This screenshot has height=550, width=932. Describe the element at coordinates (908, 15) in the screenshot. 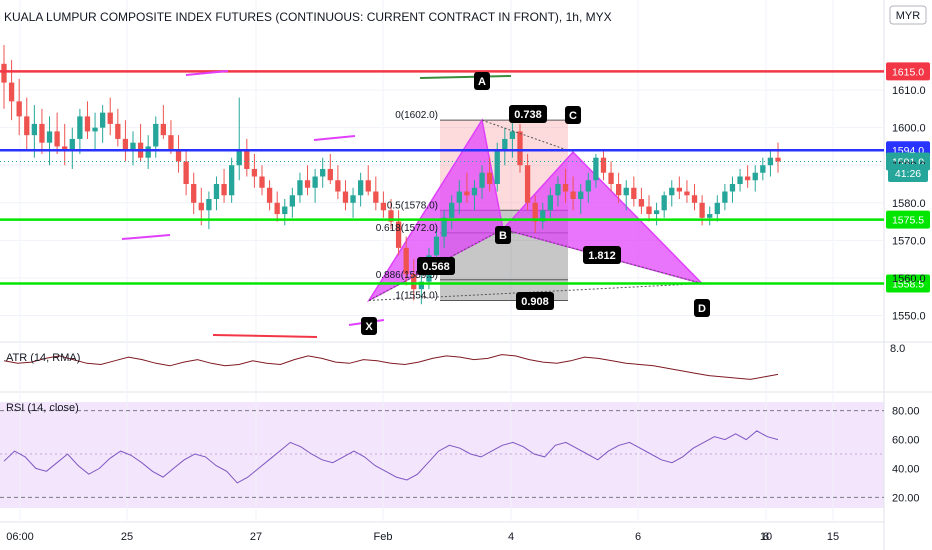

I see `currency-box` at that location.